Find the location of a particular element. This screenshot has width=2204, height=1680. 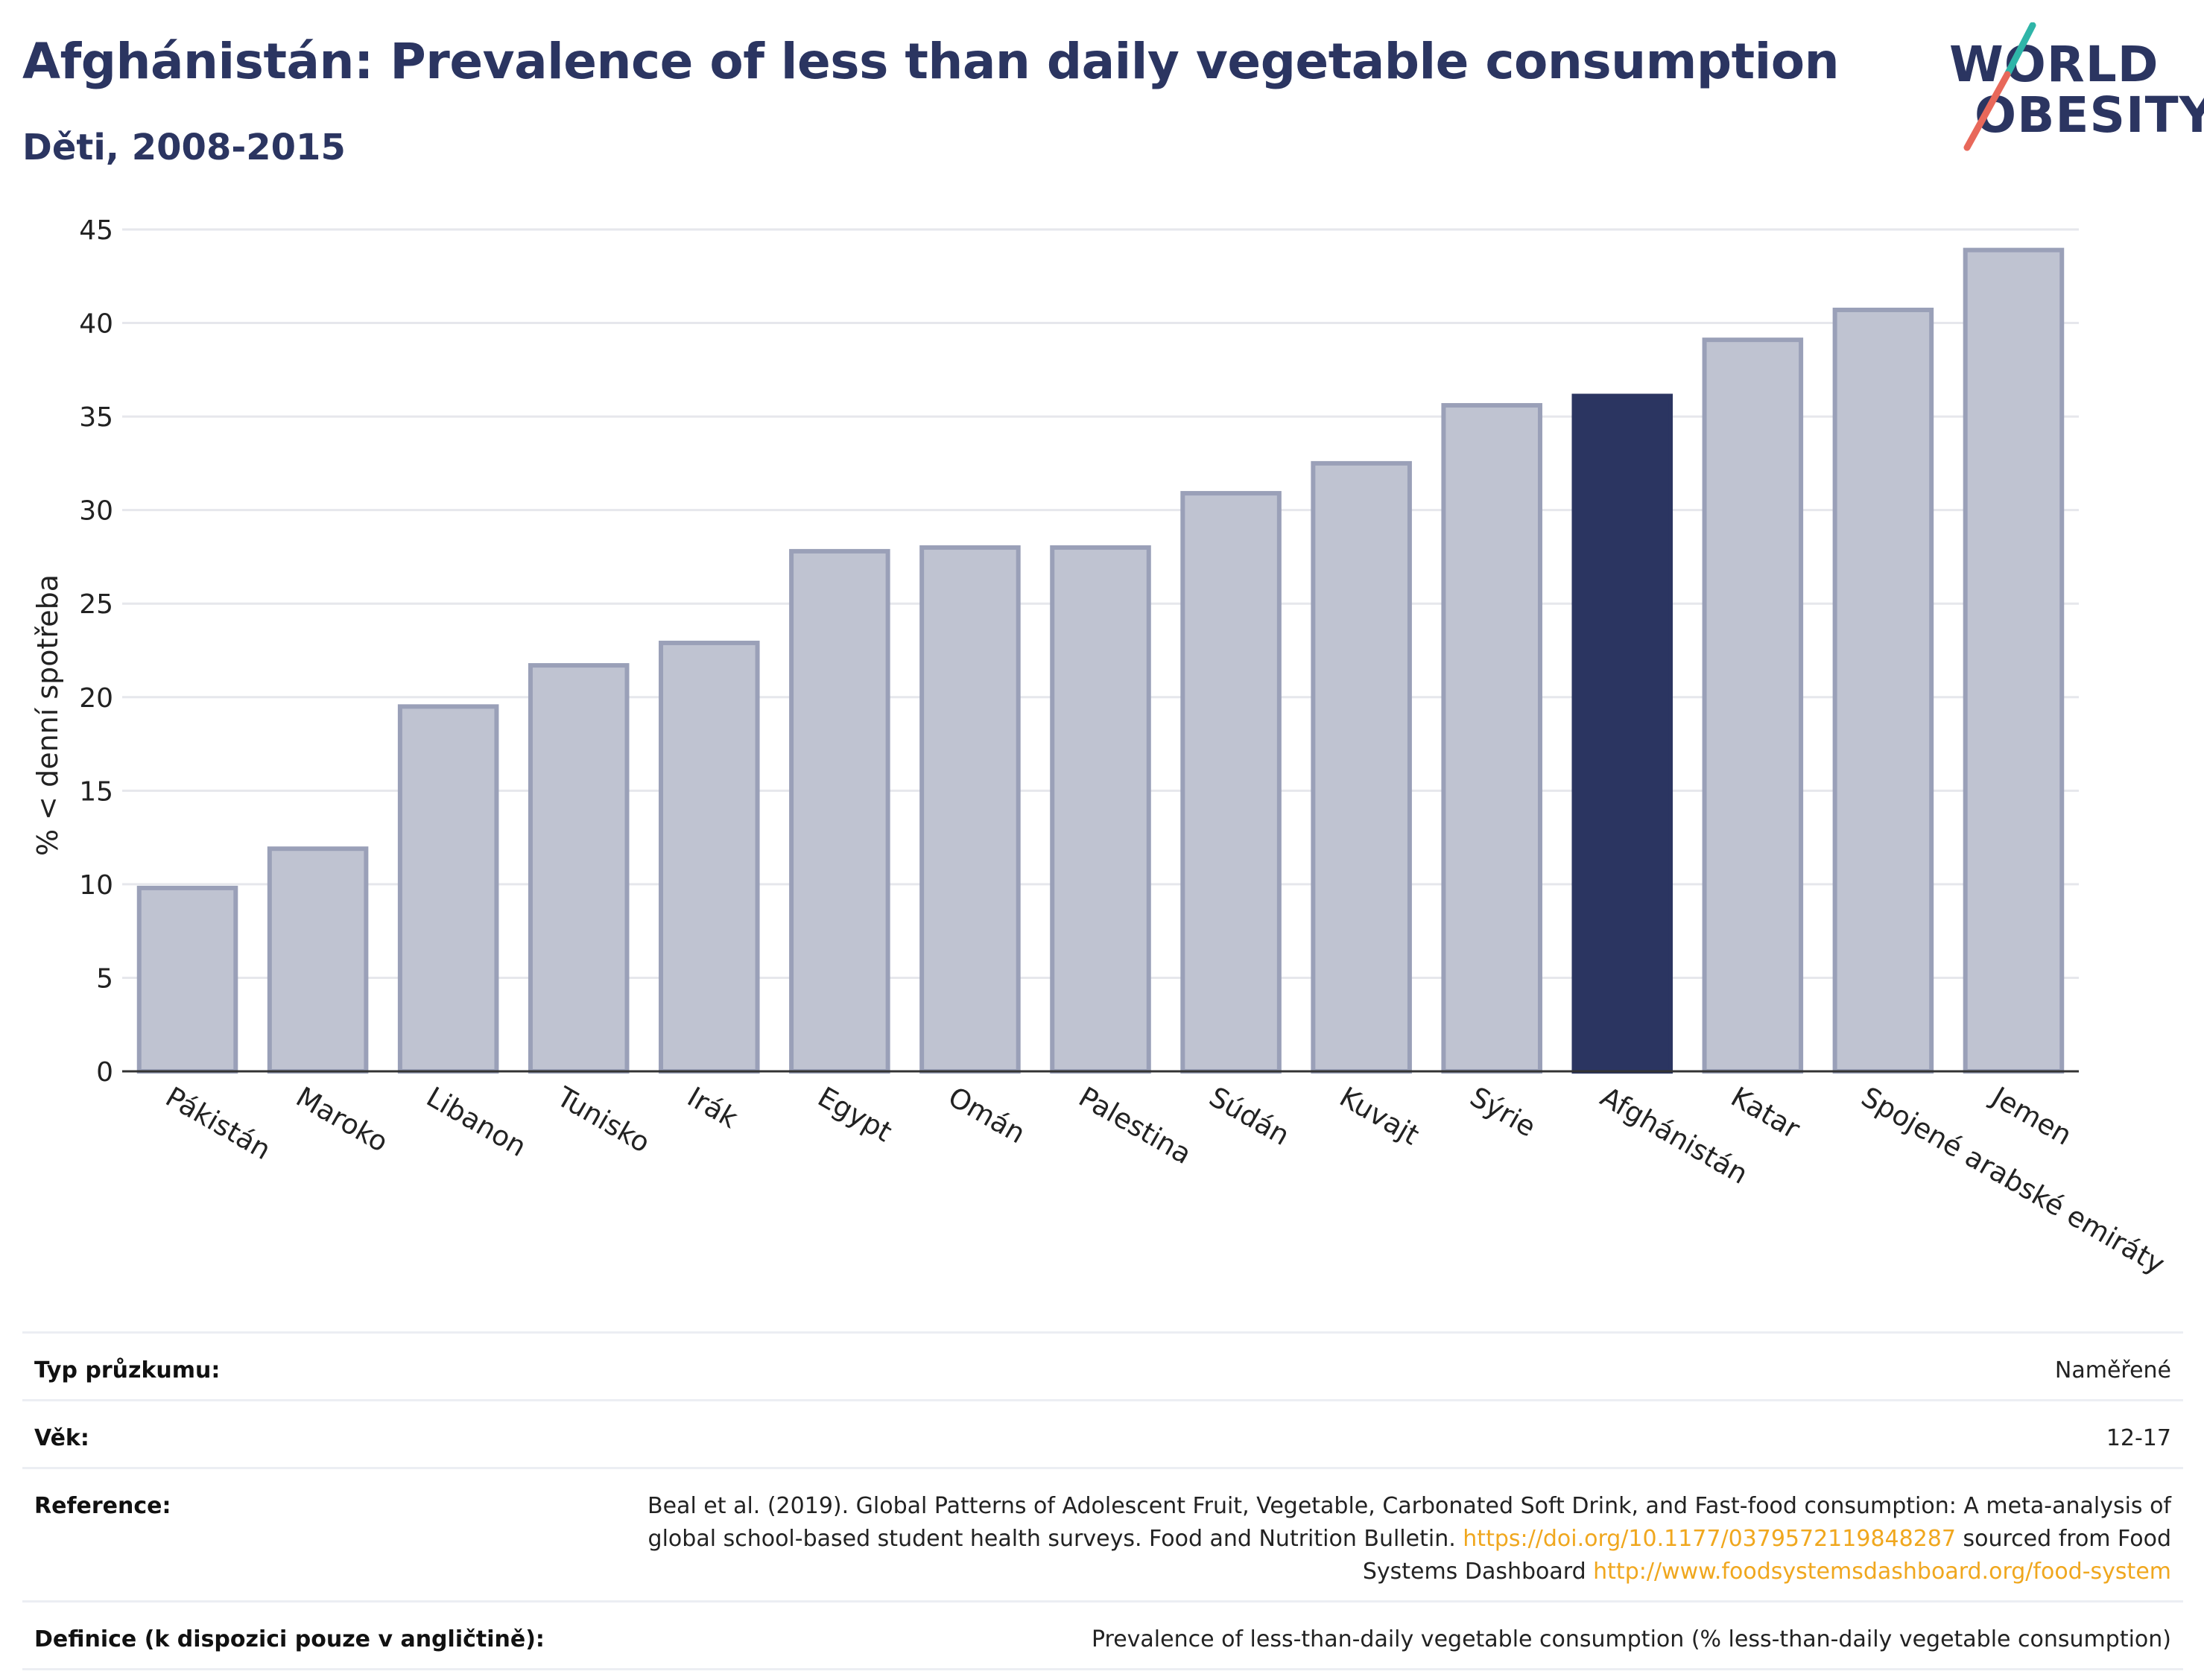

doi-link: https://doi.org/10.1177/0379572119848287 is located at coordinates (1709, 1539).